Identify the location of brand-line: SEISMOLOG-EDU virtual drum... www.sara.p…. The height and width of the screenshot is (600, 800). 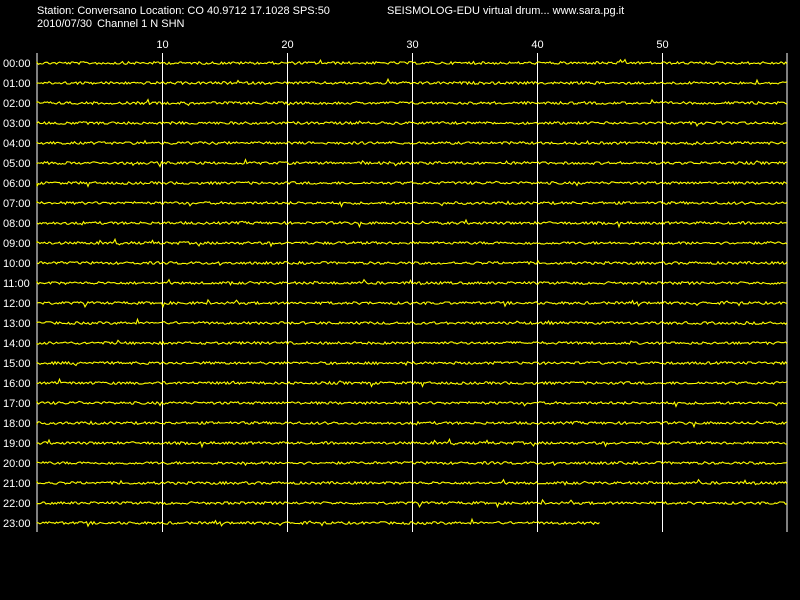
(506, 11).